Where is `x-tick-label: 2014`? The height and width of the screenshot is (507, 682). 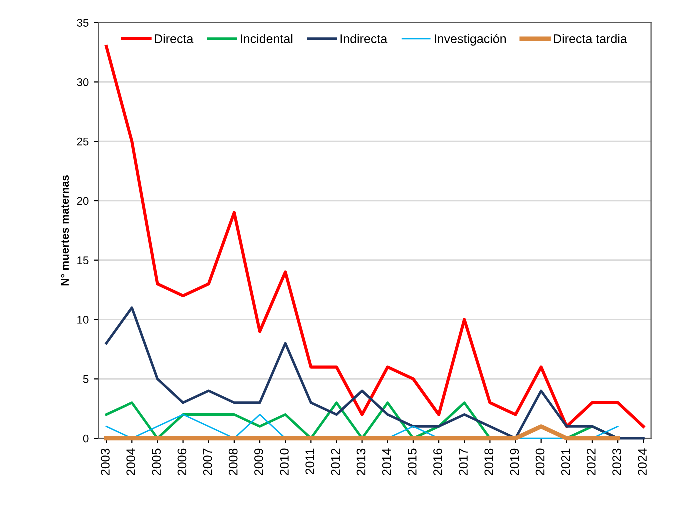 x-tick-label: 2014 is located at coordinates (387, 462).